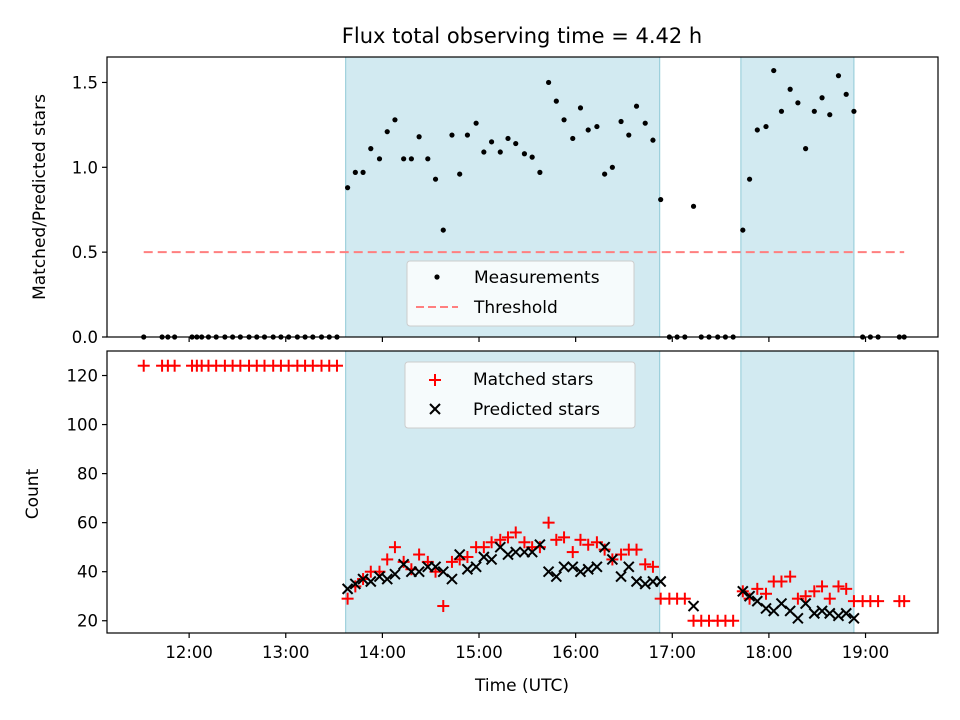 The width and height of the screenshot is (960, 720). Describe the element at coordinates (85, 337) in the screenshot. I see `top-y-tick-label: 0.0` at that location.